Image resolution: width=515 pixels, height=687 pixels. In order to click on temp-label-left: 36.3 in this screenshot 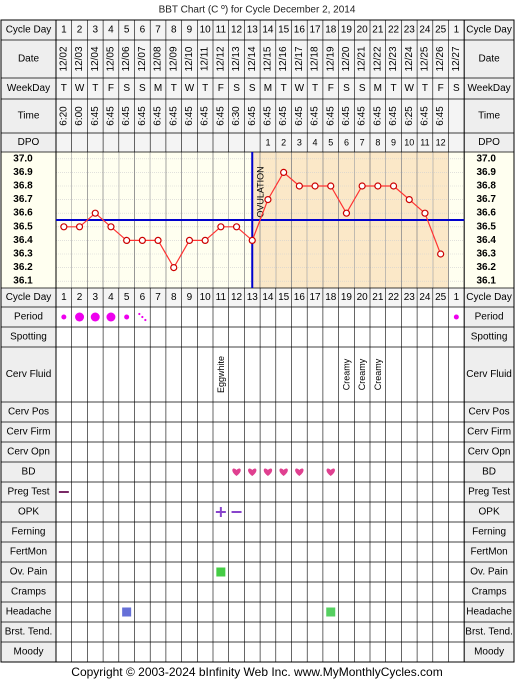, I will do `click(23, 254)`.